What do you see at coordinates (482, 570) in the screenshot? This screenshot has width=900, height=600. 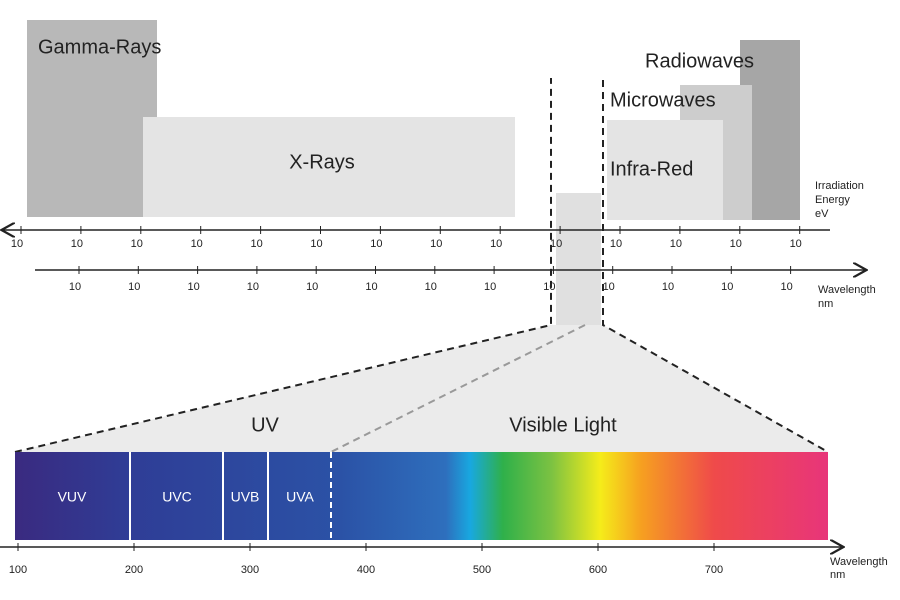 I see `spectrum-tick-label: 500` at bounding box center [482, 570].